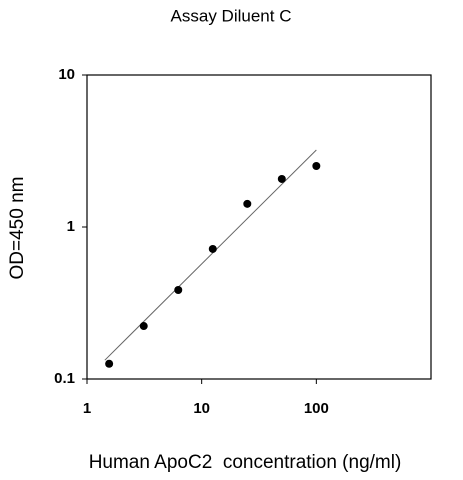 This screenshot has height=480, width=463. Describe the element at coordinates (245, 462) in the screenshot. I see `x-axis-label: Human ApoC2 concentration (ng/ml)` at that location.